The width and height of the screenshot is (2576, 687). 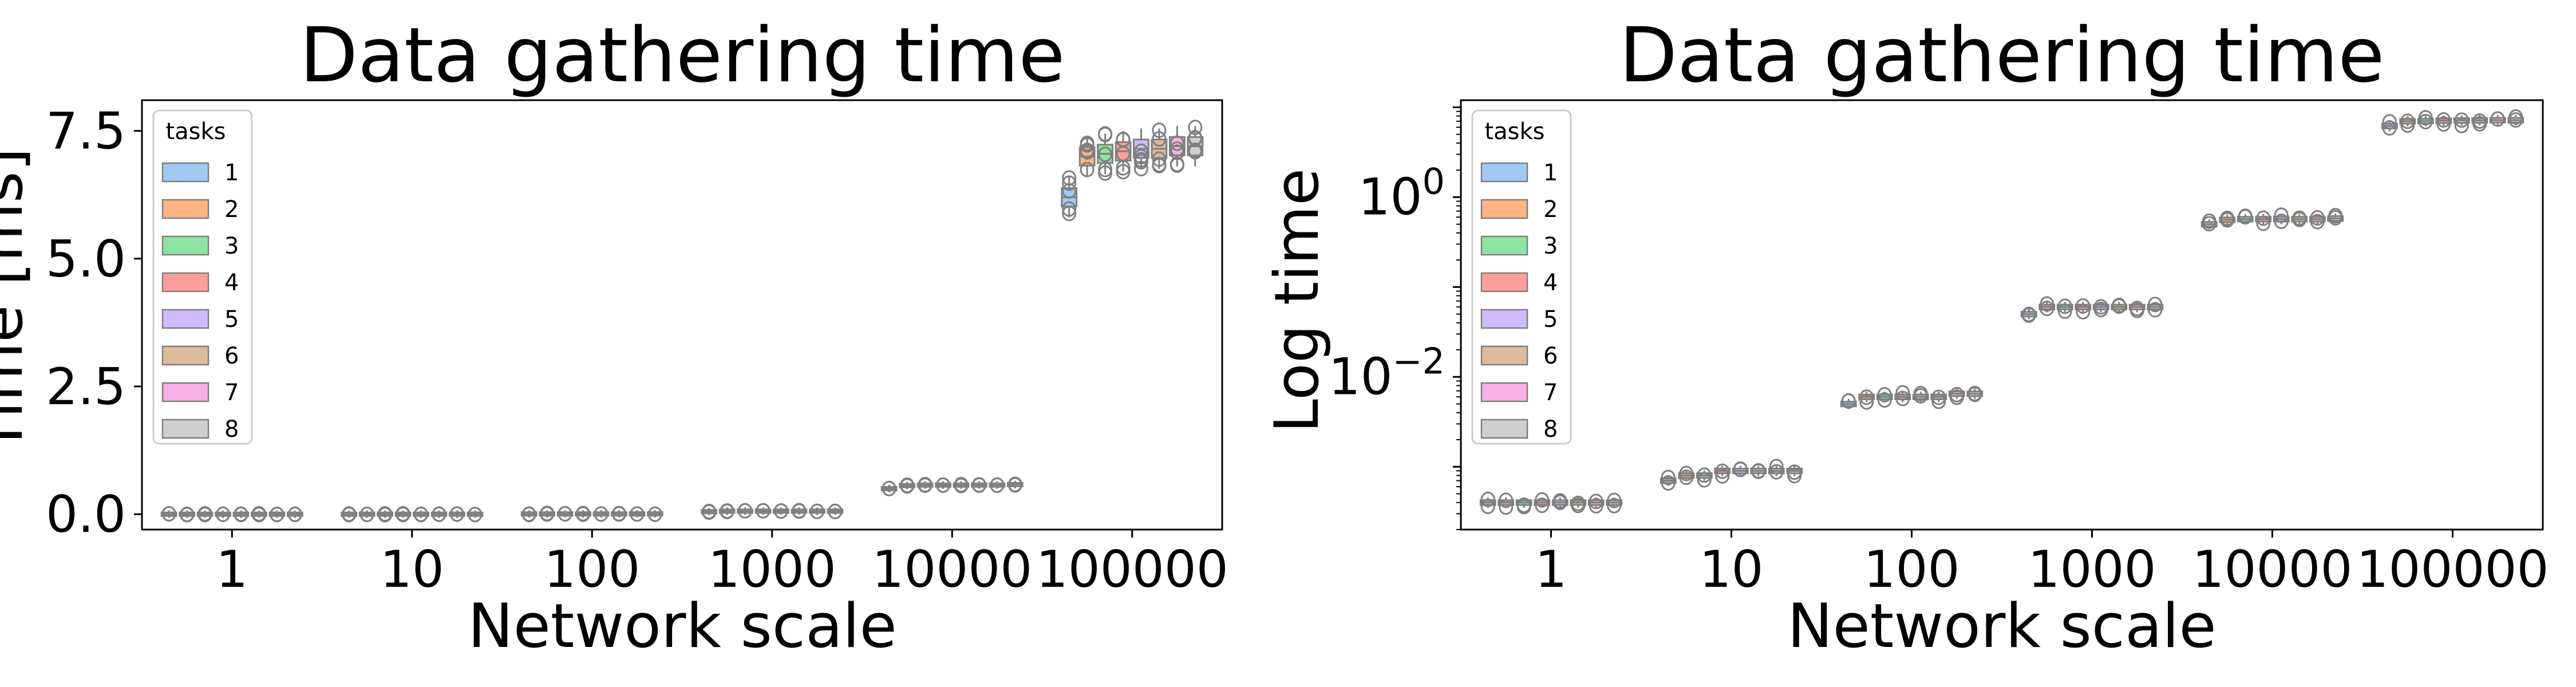 What do you see at coordinates (231, 209) in the screenshot?
I see `legend-label-2: 2` at bounding box center [231, 209].